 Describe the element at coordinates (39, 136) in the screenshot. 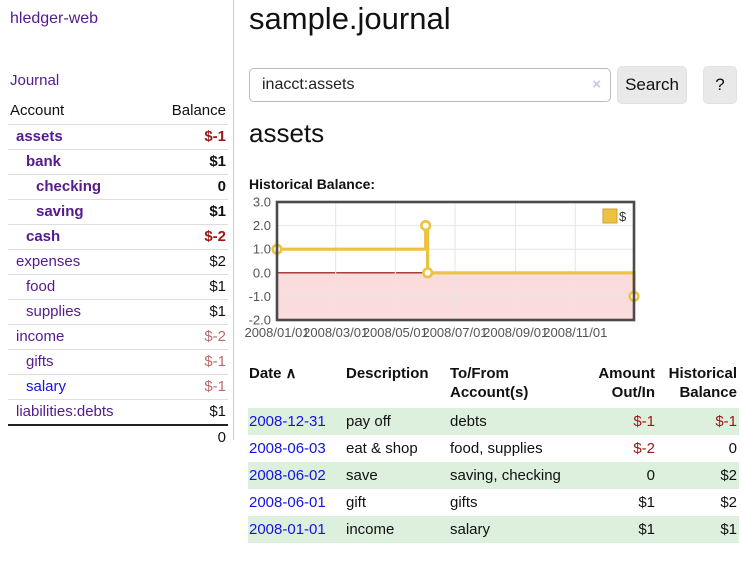

I see `account-link-assets: assets` at that location.